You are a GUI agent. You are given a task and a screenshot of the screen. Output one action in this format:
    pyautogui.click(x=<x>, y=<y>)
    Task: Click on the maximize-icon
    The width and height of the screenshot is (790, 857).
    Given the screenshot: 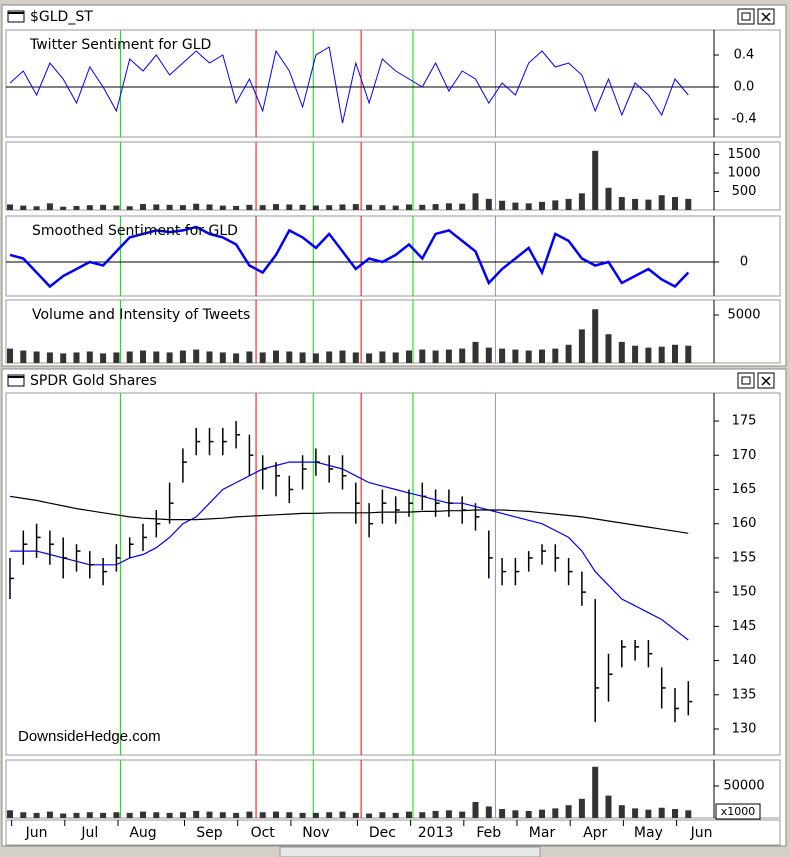 What is the action you would take?
    pyautogui.click(x=746, y=380)
    